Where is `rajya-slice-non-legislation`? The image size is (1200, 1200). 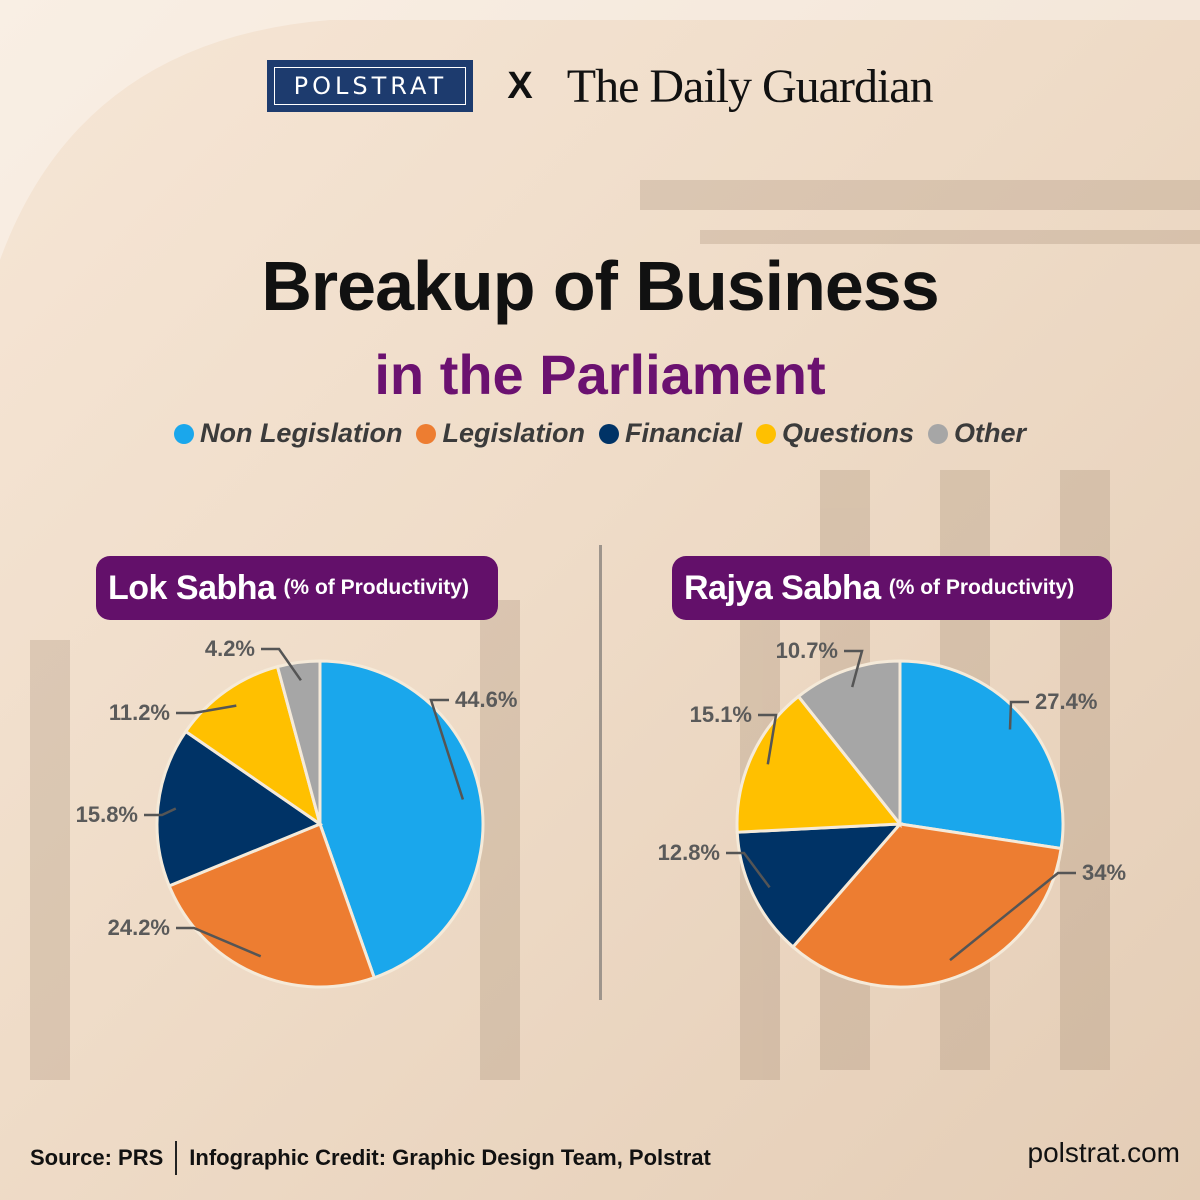
rajya-slice-non-legislation is located at coordinates (981, 755).